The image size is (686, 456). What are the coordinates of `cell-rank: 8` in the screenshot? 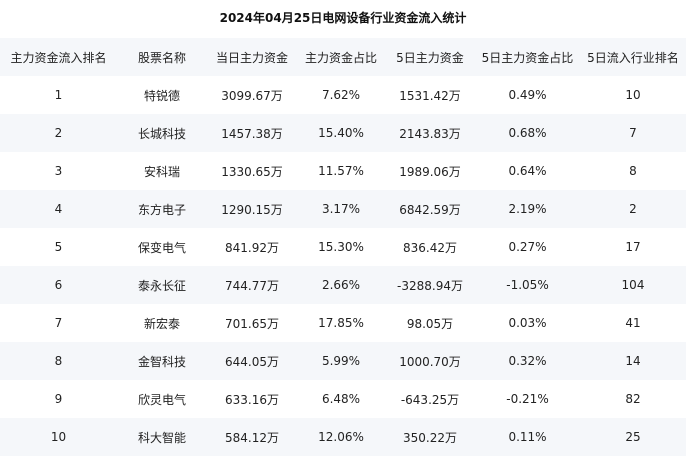 It's located at (58, 361).